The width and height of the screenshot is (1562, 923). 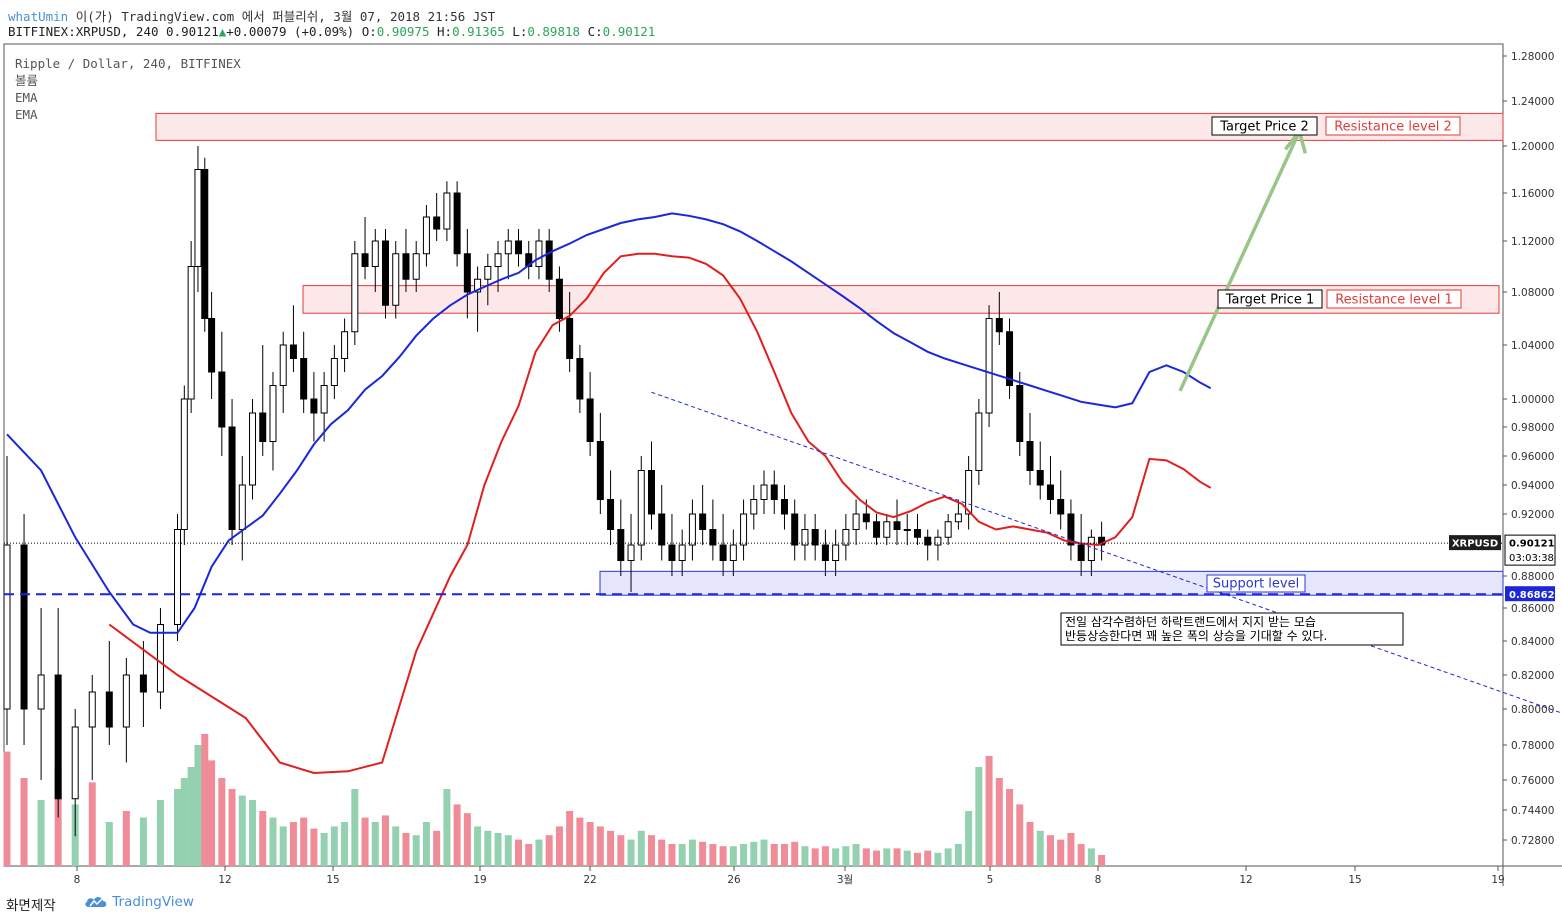 I want to click on last-price-text: 0.90121, so click(x=1532, y=544).